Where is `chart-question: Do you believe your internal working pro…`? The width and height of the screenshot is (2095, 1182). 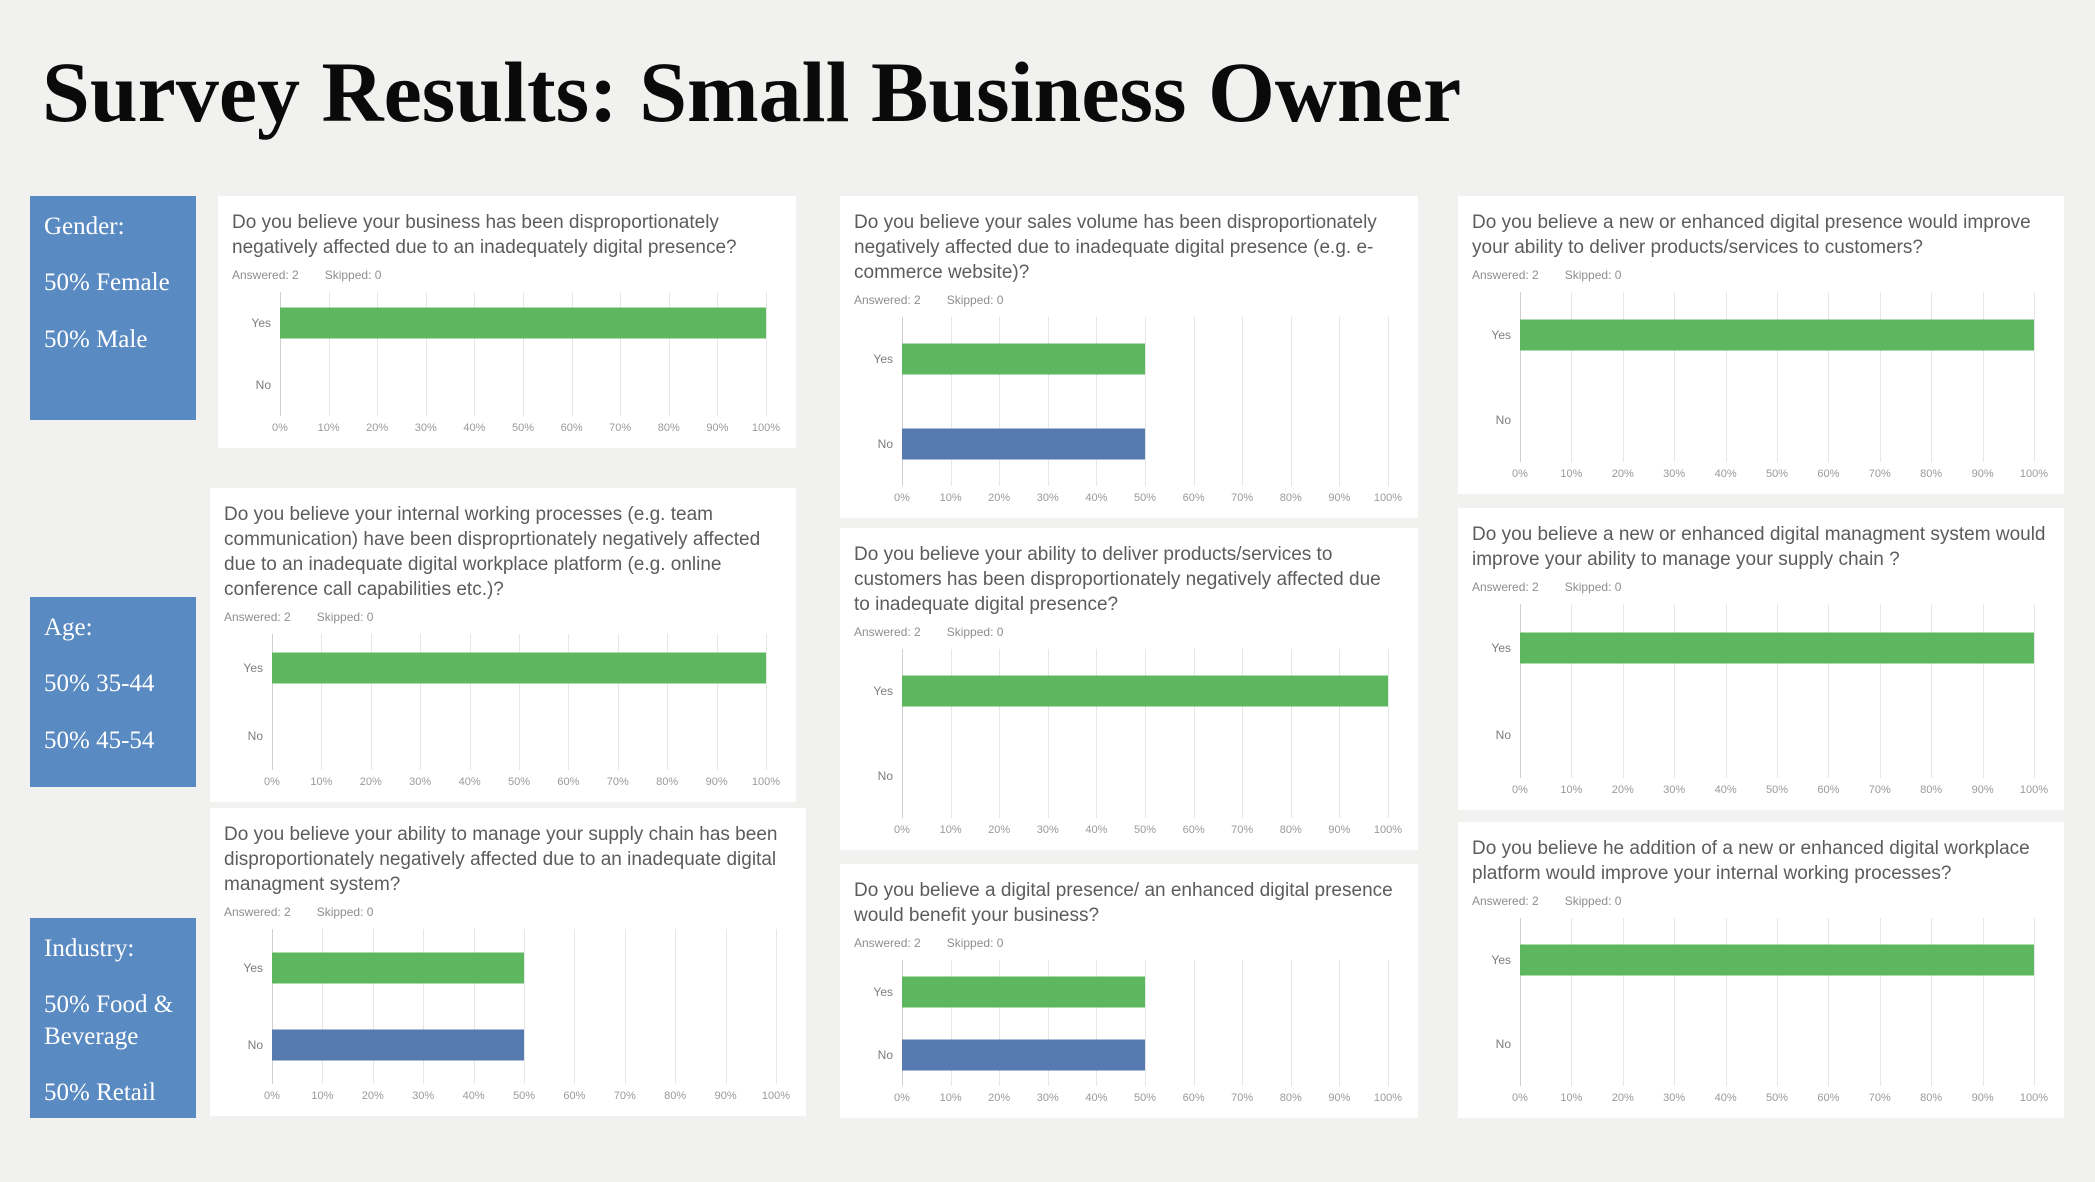 chart-question: Do you believe your internal working pro… is located at coordinates (492, 552).